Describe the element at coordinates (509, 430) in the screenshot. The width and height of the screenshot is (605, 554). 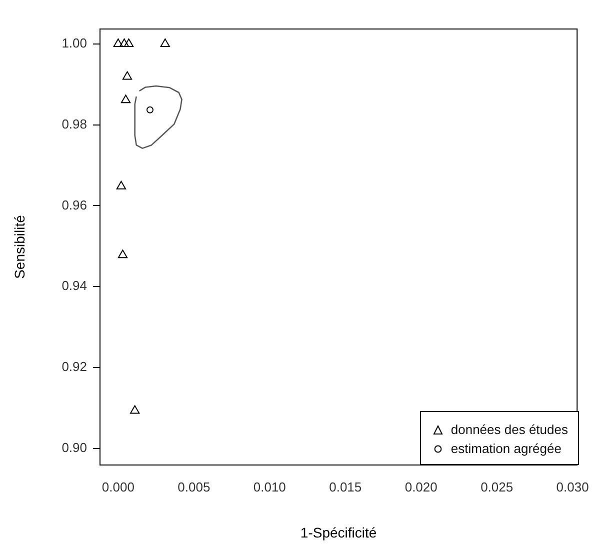
I see `legend-label: données des études` at that location.